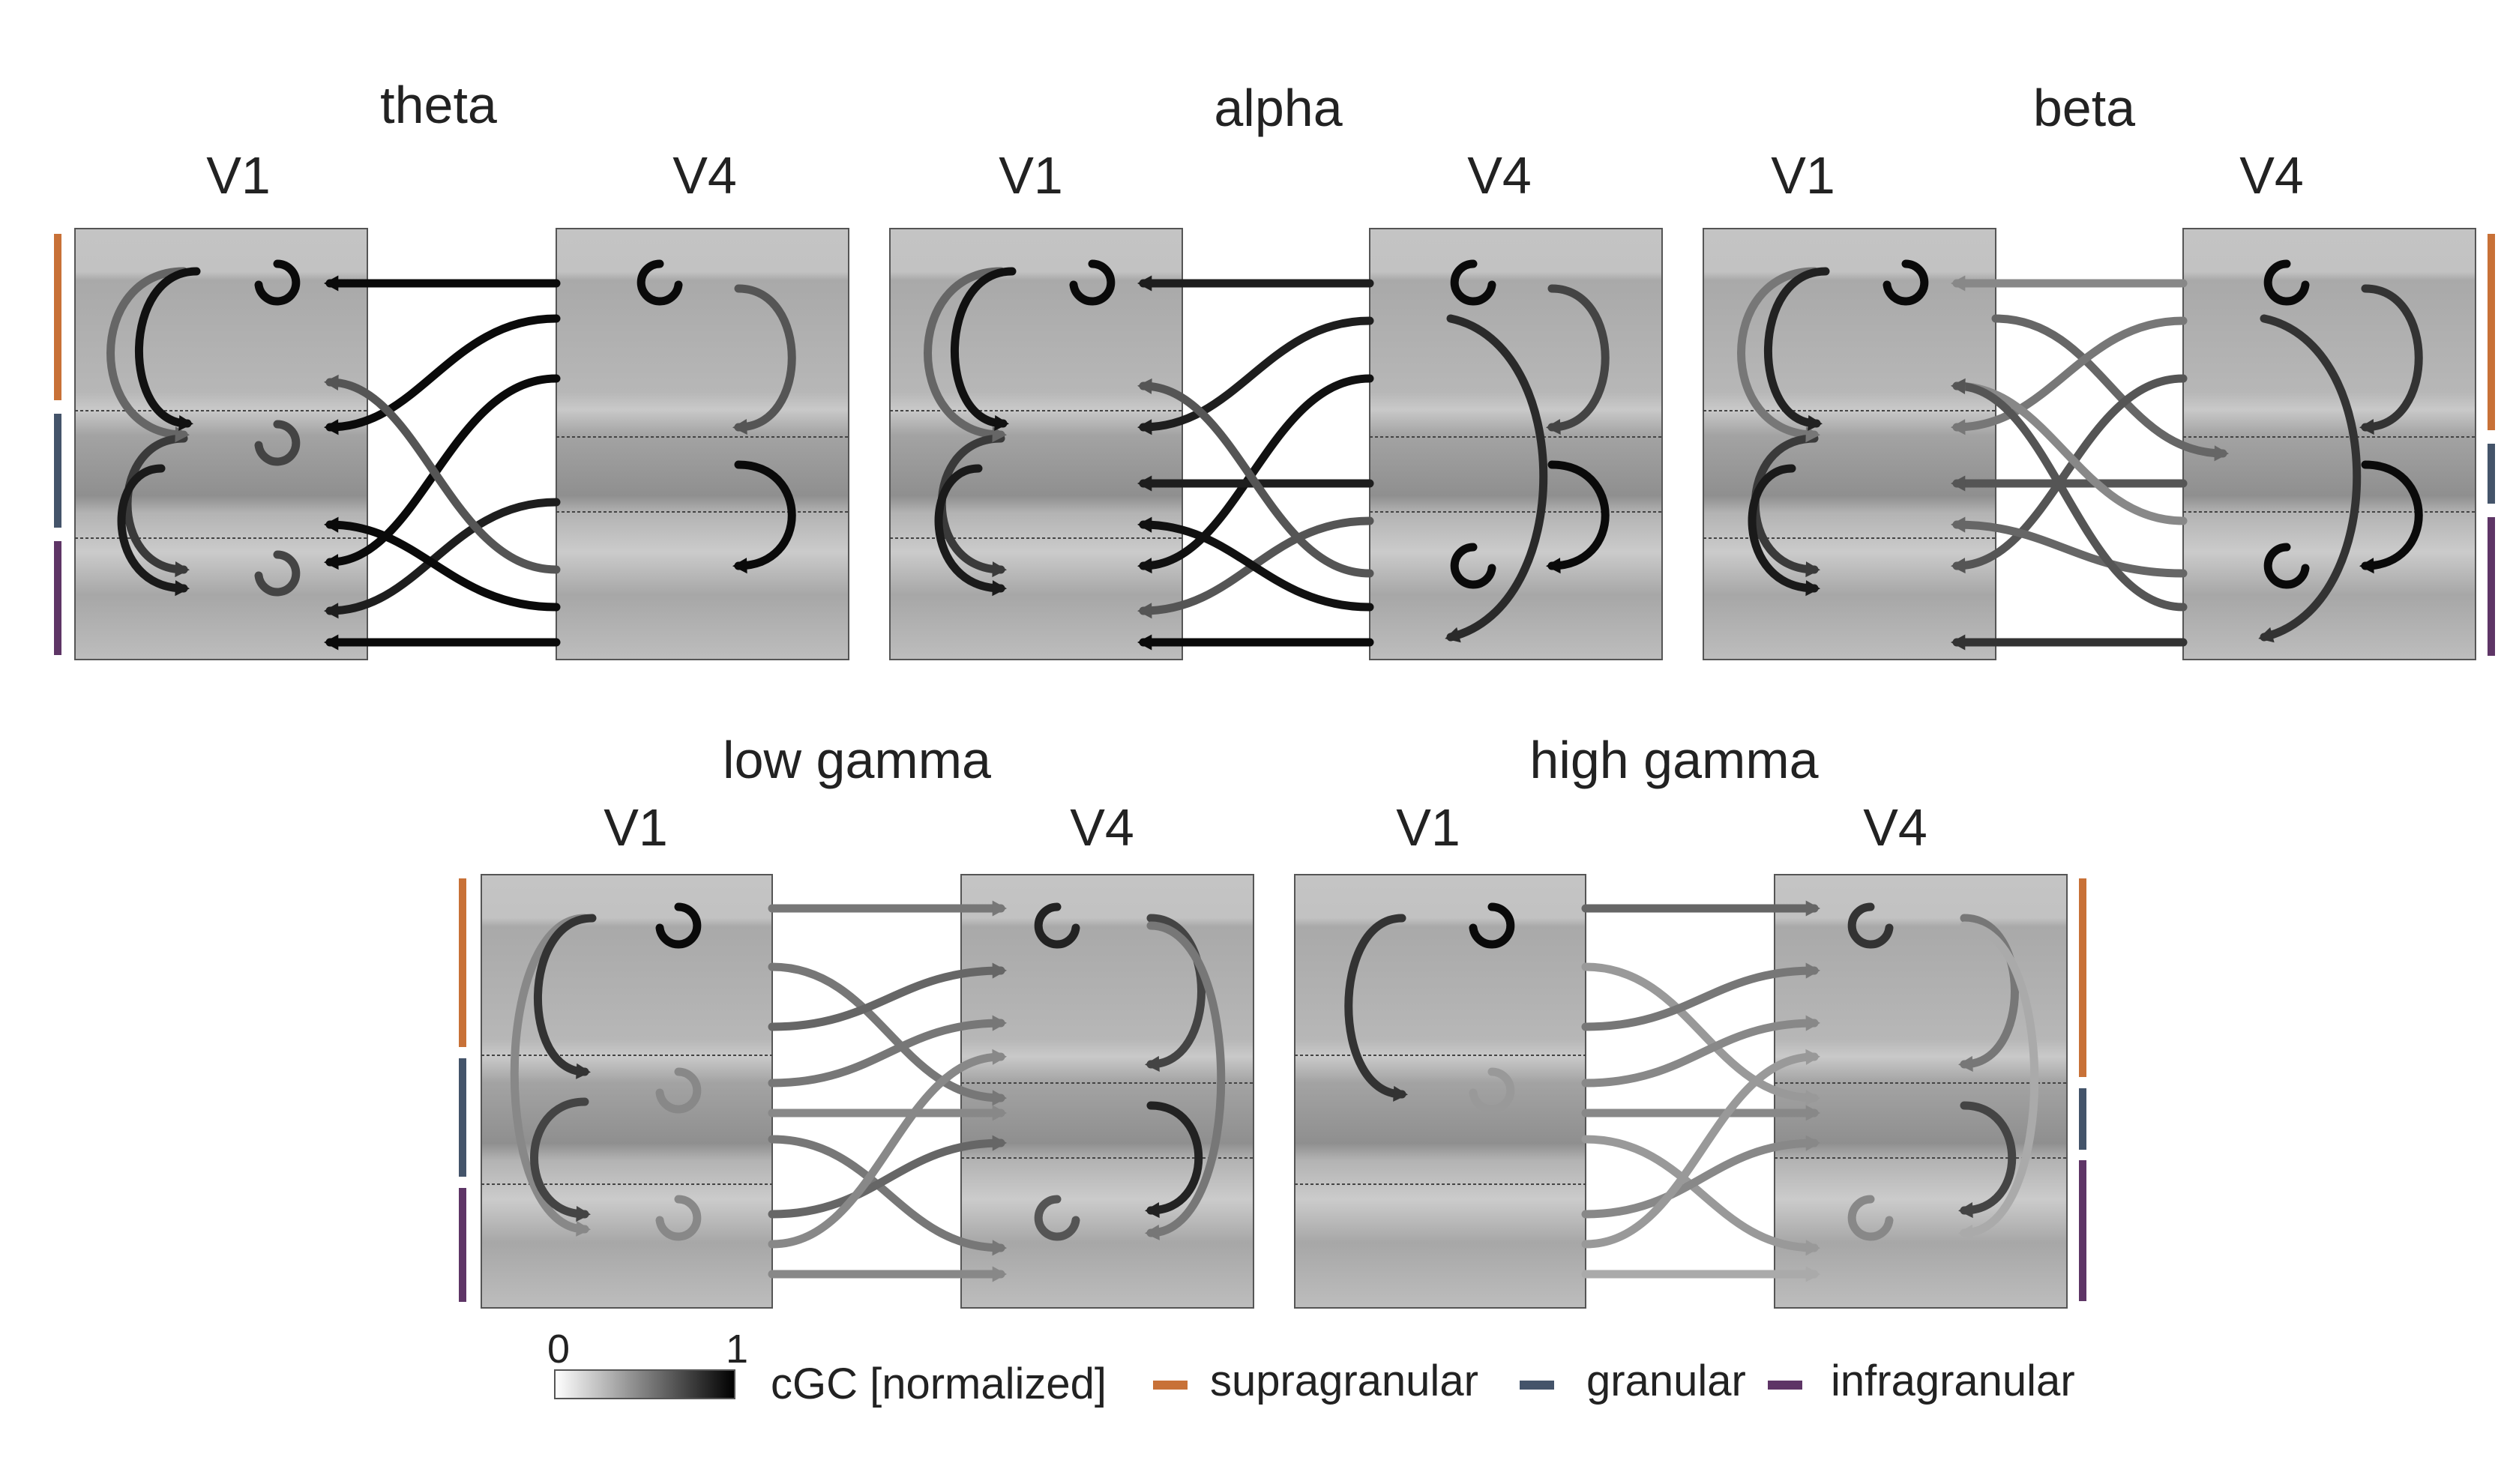 The image size is (2519, 1484). I want to click on panel-title: beta, so click(2084, 108).